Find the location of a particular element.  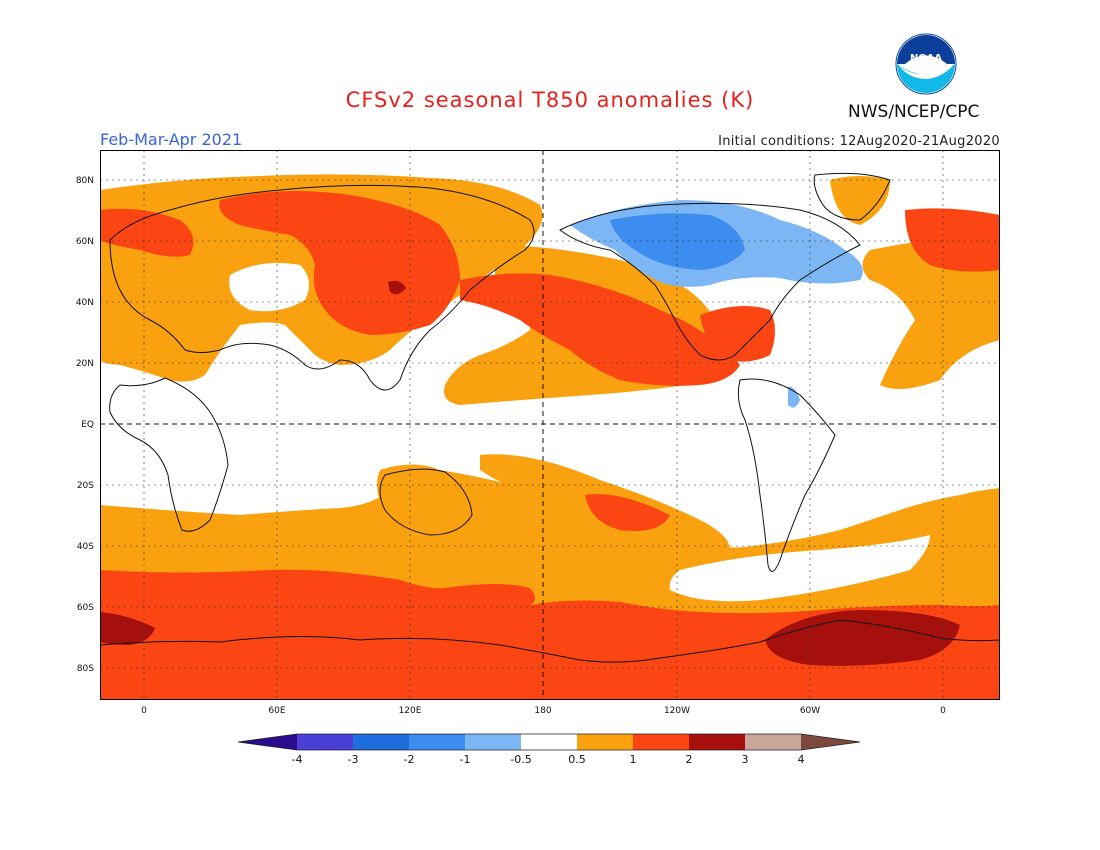

coast-greenland is located at coordinates (852, 196).